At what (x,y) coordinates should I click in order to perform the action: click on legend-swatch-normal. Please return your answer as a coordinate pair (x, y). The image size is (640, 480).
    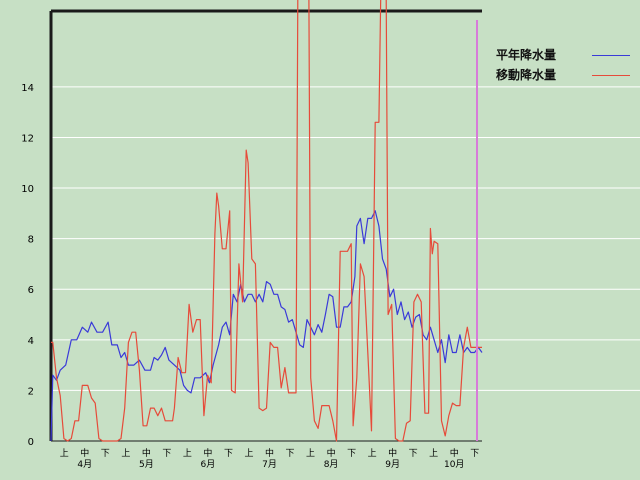
    Looking at the image, I should click on (611, 55).